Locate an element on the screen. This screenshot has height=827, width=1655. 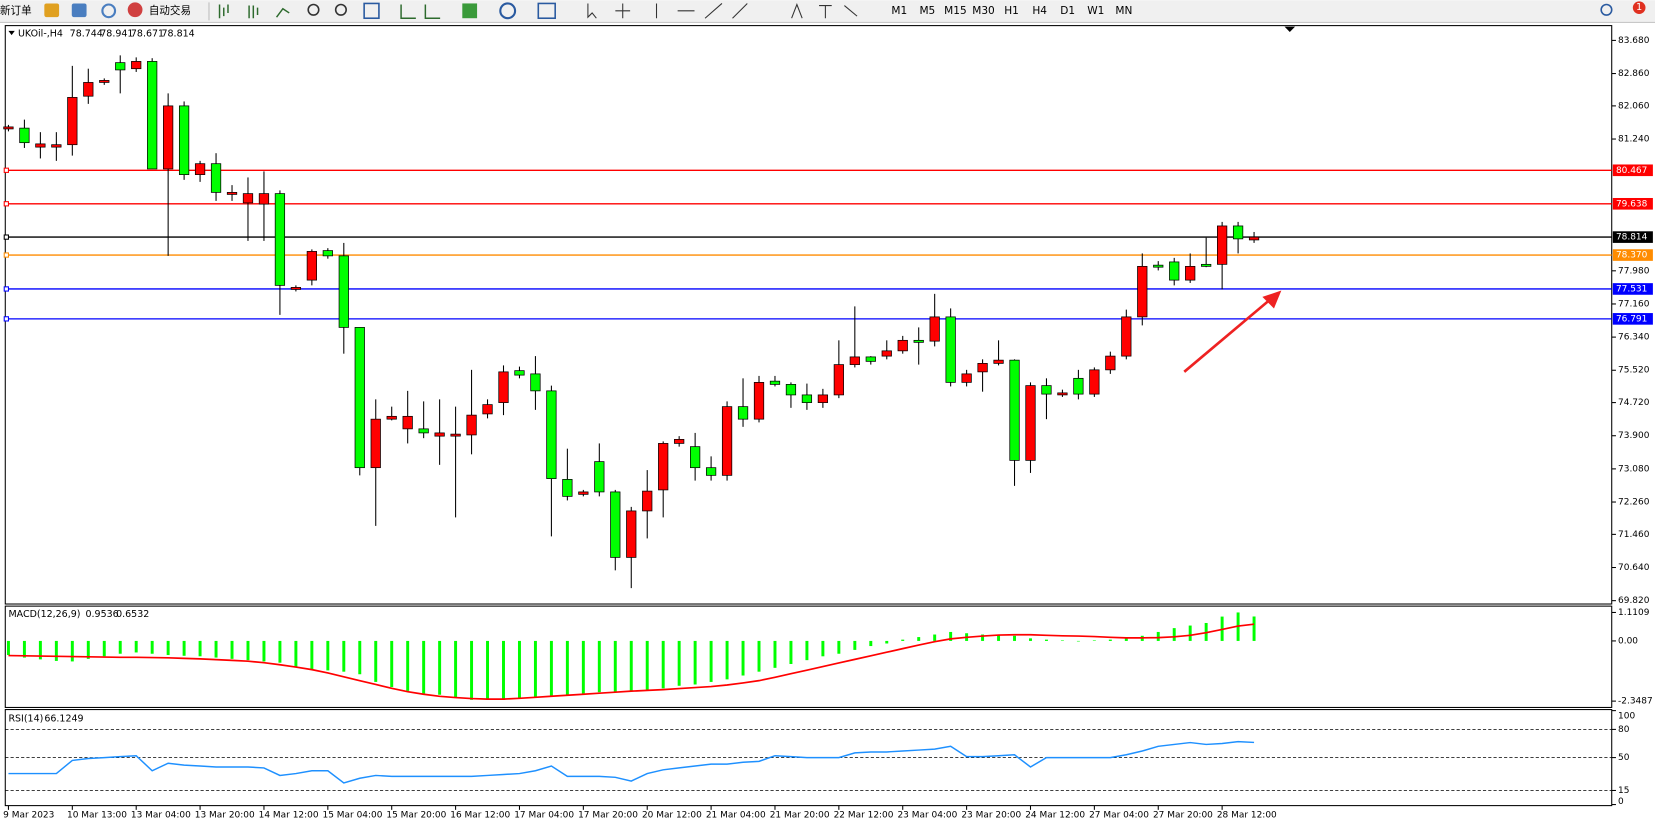
chart-type-icons is located at coordinates (254, 11).